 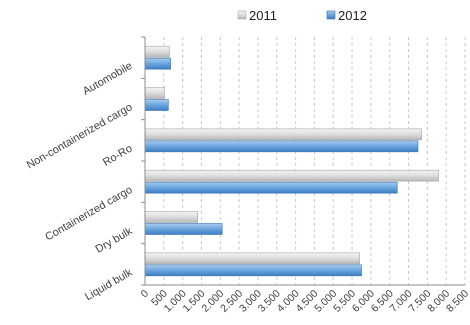 I want to click on legend-label-2011: 2011, so click(x=263, y=15).